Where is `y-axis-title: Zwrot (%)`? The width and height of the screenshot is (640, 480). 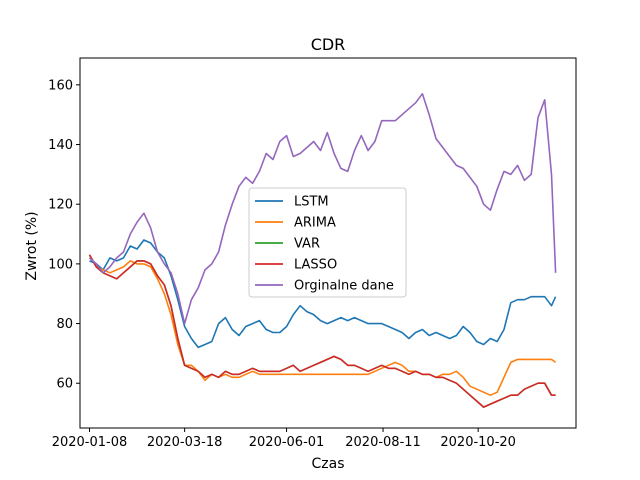
y-axis-title: Zwrot (%) is located at coordinates (32, 245).